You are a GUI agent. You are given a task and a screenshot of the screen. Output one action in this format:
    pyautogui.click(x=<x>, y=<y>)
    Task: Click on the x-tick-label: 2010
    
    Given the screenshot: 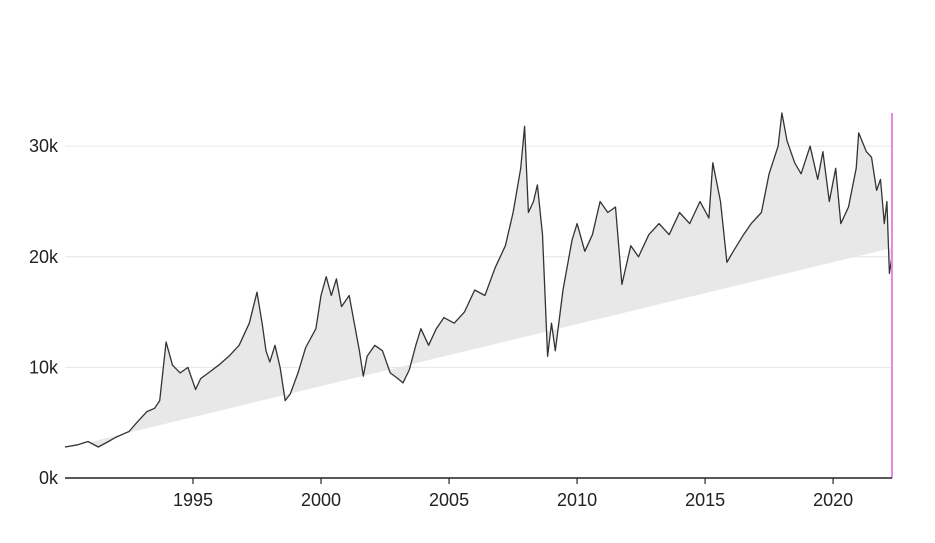 What is the action you would take?
    pyautogui.click(x=577, y=500)
    